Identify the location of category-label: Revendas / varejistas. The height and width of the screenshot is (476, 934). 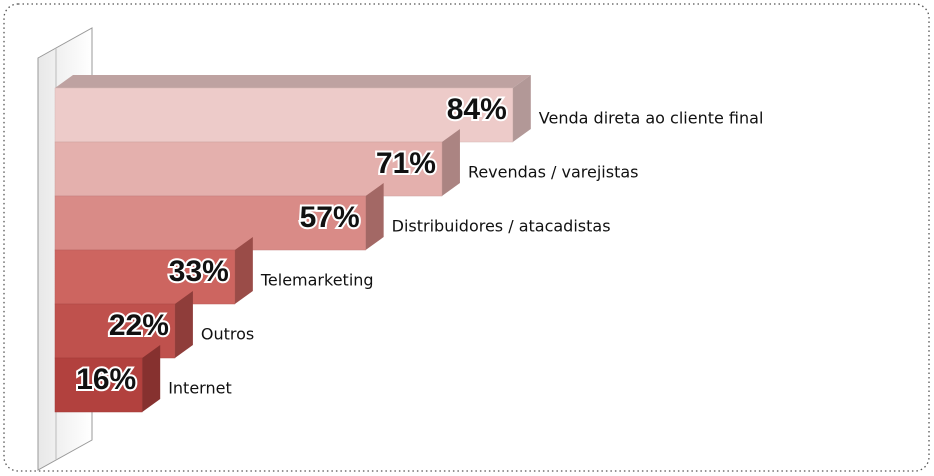
(553, 172).